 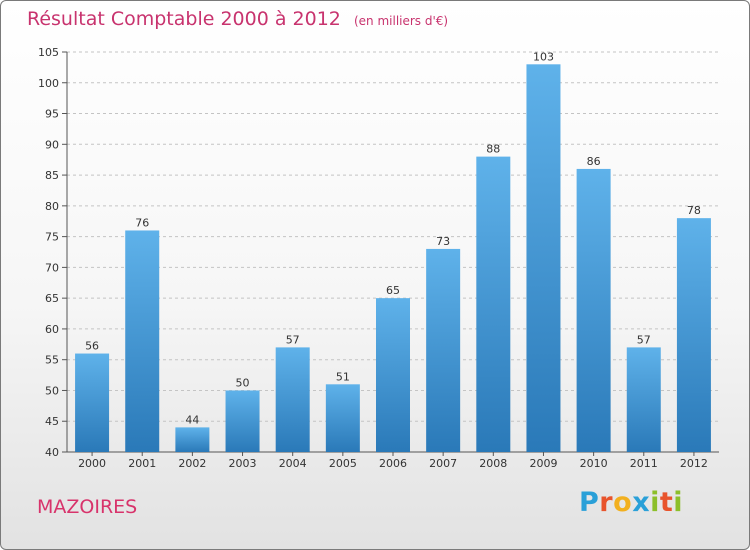 I want to click on data-label: 44, so click(x=192, y=419).